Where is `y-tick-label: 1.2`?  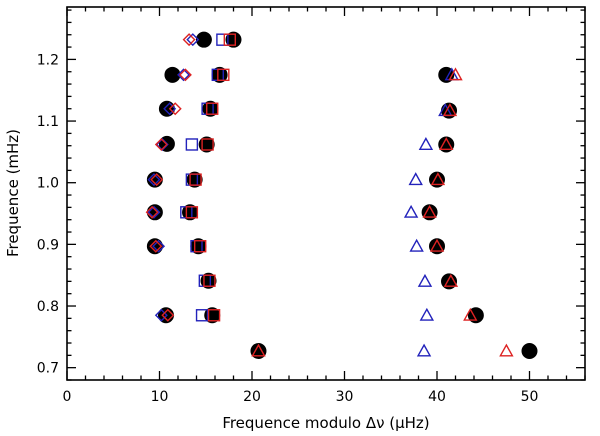
y-tick-label: 1.2 is located at coordinates (48, 60).